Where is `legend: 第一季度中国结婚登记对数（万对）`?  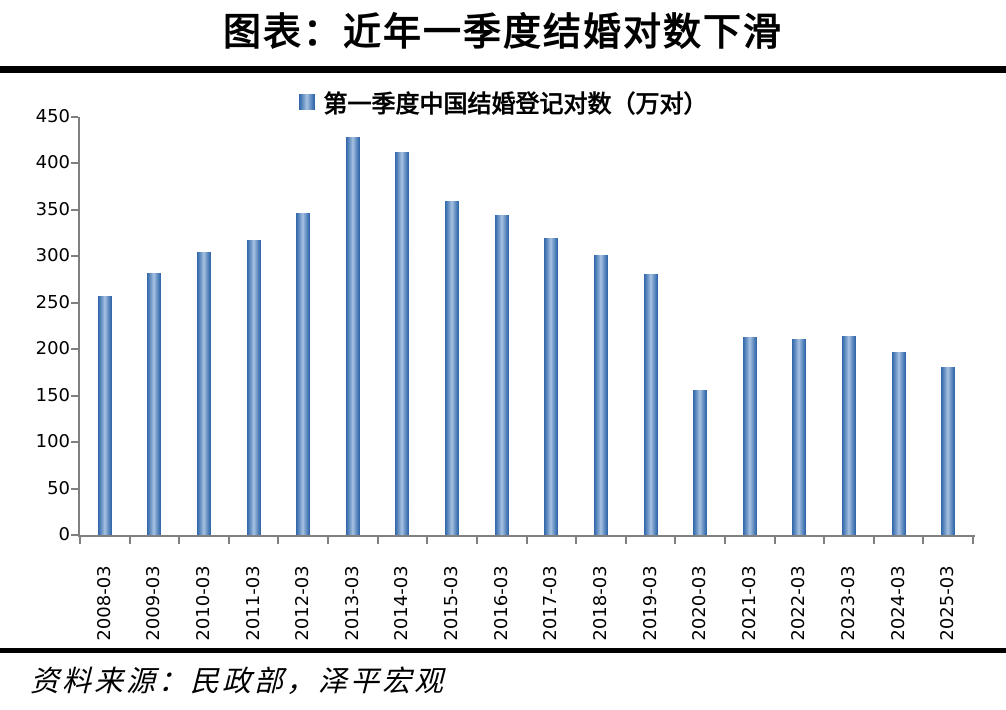 legend: 第一季度中国结婚登记对数（万对） is located at coordinates (503, 101).